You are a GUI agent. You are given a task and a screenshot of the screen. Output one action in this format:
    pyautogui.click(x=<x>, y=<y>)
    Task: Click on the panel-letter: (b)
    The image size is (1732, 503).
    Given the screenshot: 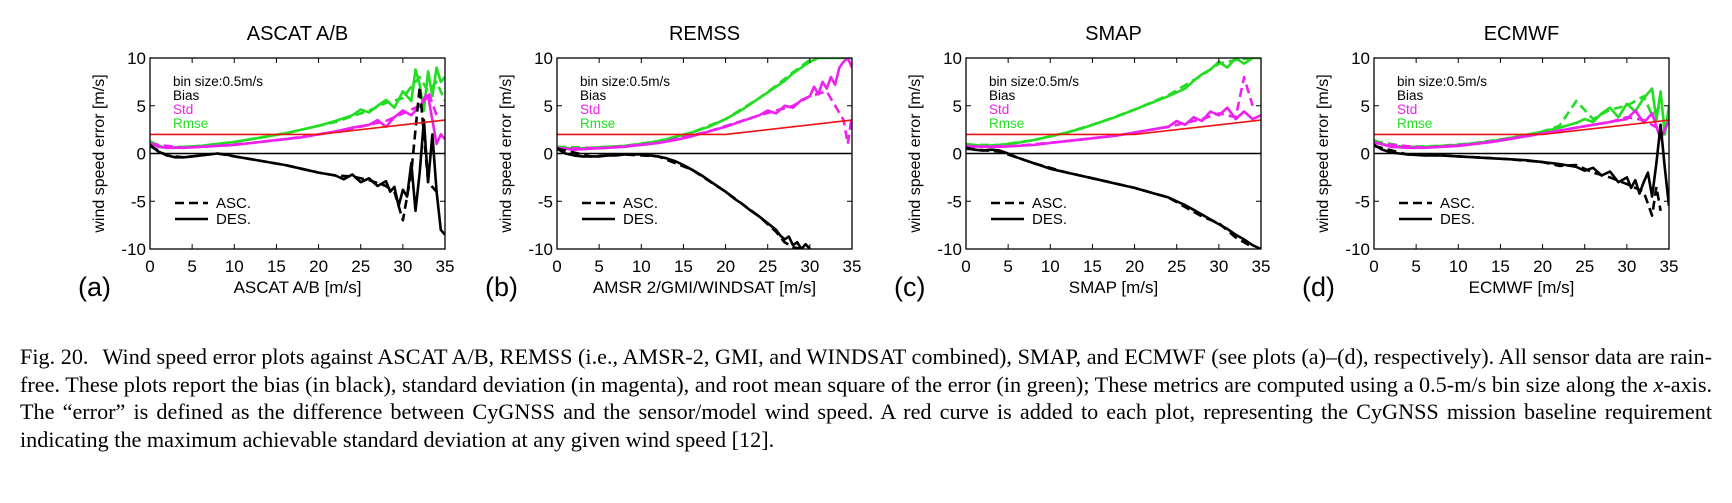 What is the action you would take?
    pyautogui.click(x=501, y=287)
    